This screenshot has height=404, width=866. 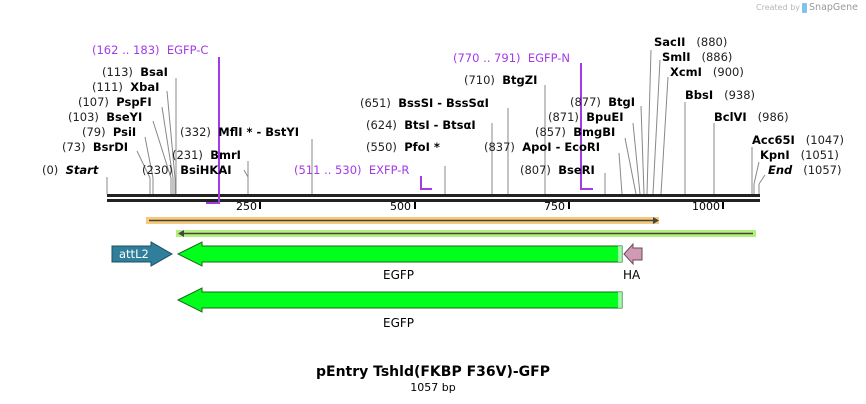 I want to click on site-bsssi: (651) BssSI - BssSαI, so click(x=424, y=103).